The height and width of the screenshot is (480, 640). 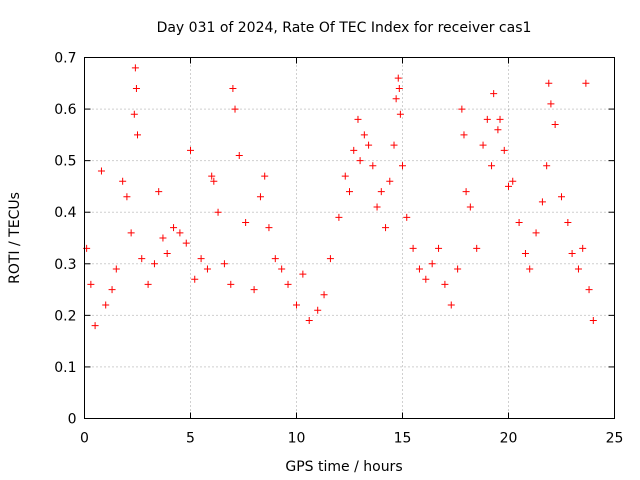 I want to click on y-tick-label: 0.2, so click(x=65, y=316).